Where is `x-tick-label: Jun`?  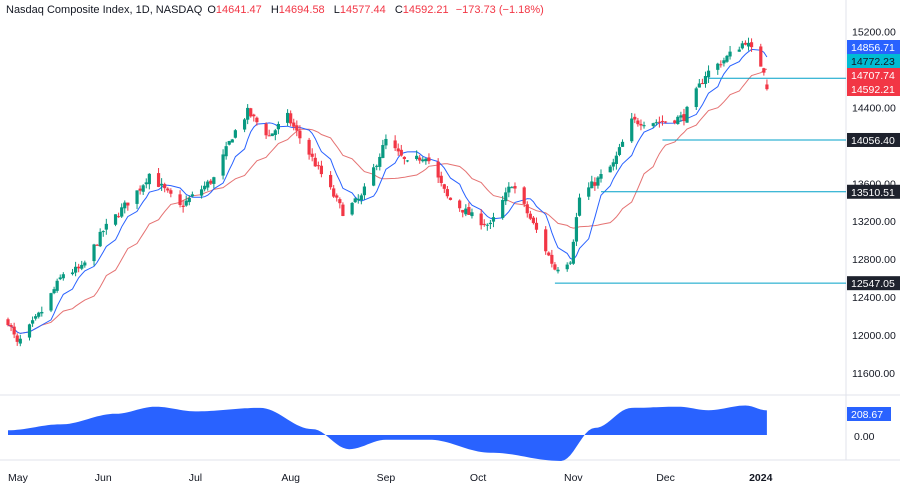 x-tick-label: Jun is located at coordinates (103, 478).